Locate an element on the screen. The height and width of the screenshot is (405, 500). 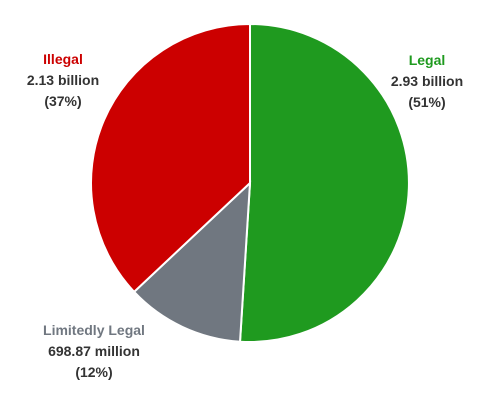
slice-label-illegal-pct: (37%) is located at coordinates (62, 101).